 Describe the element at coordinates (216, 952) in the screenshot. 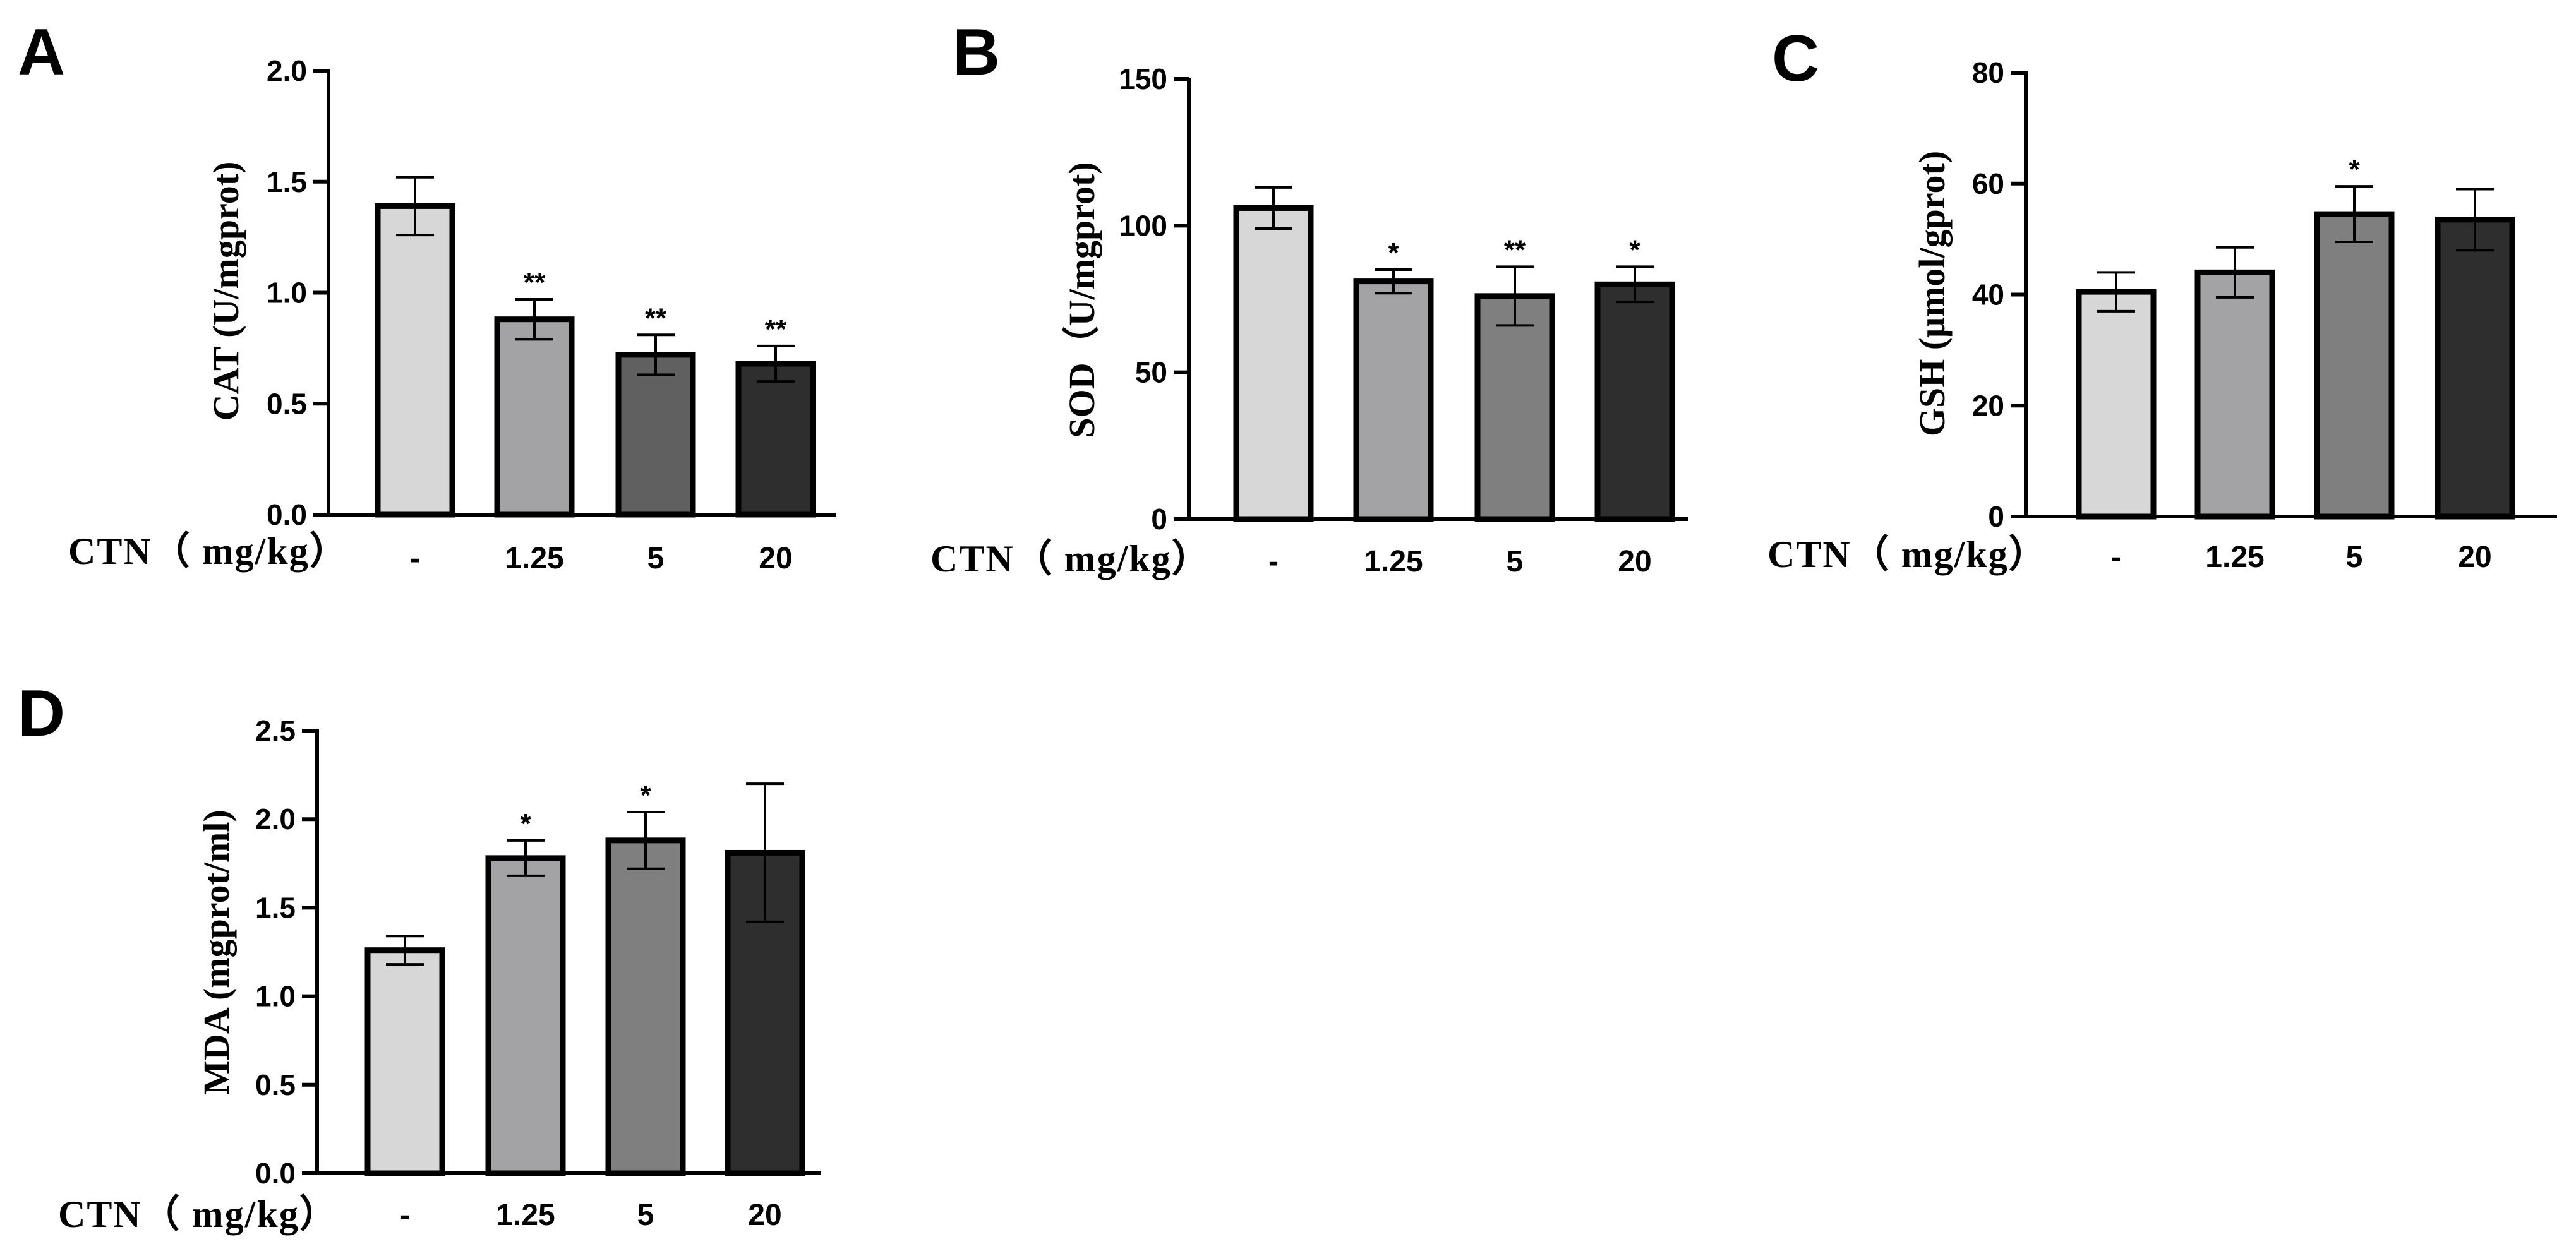

I see `y-axis-title: MDA (mgprot/ml)` at that location.